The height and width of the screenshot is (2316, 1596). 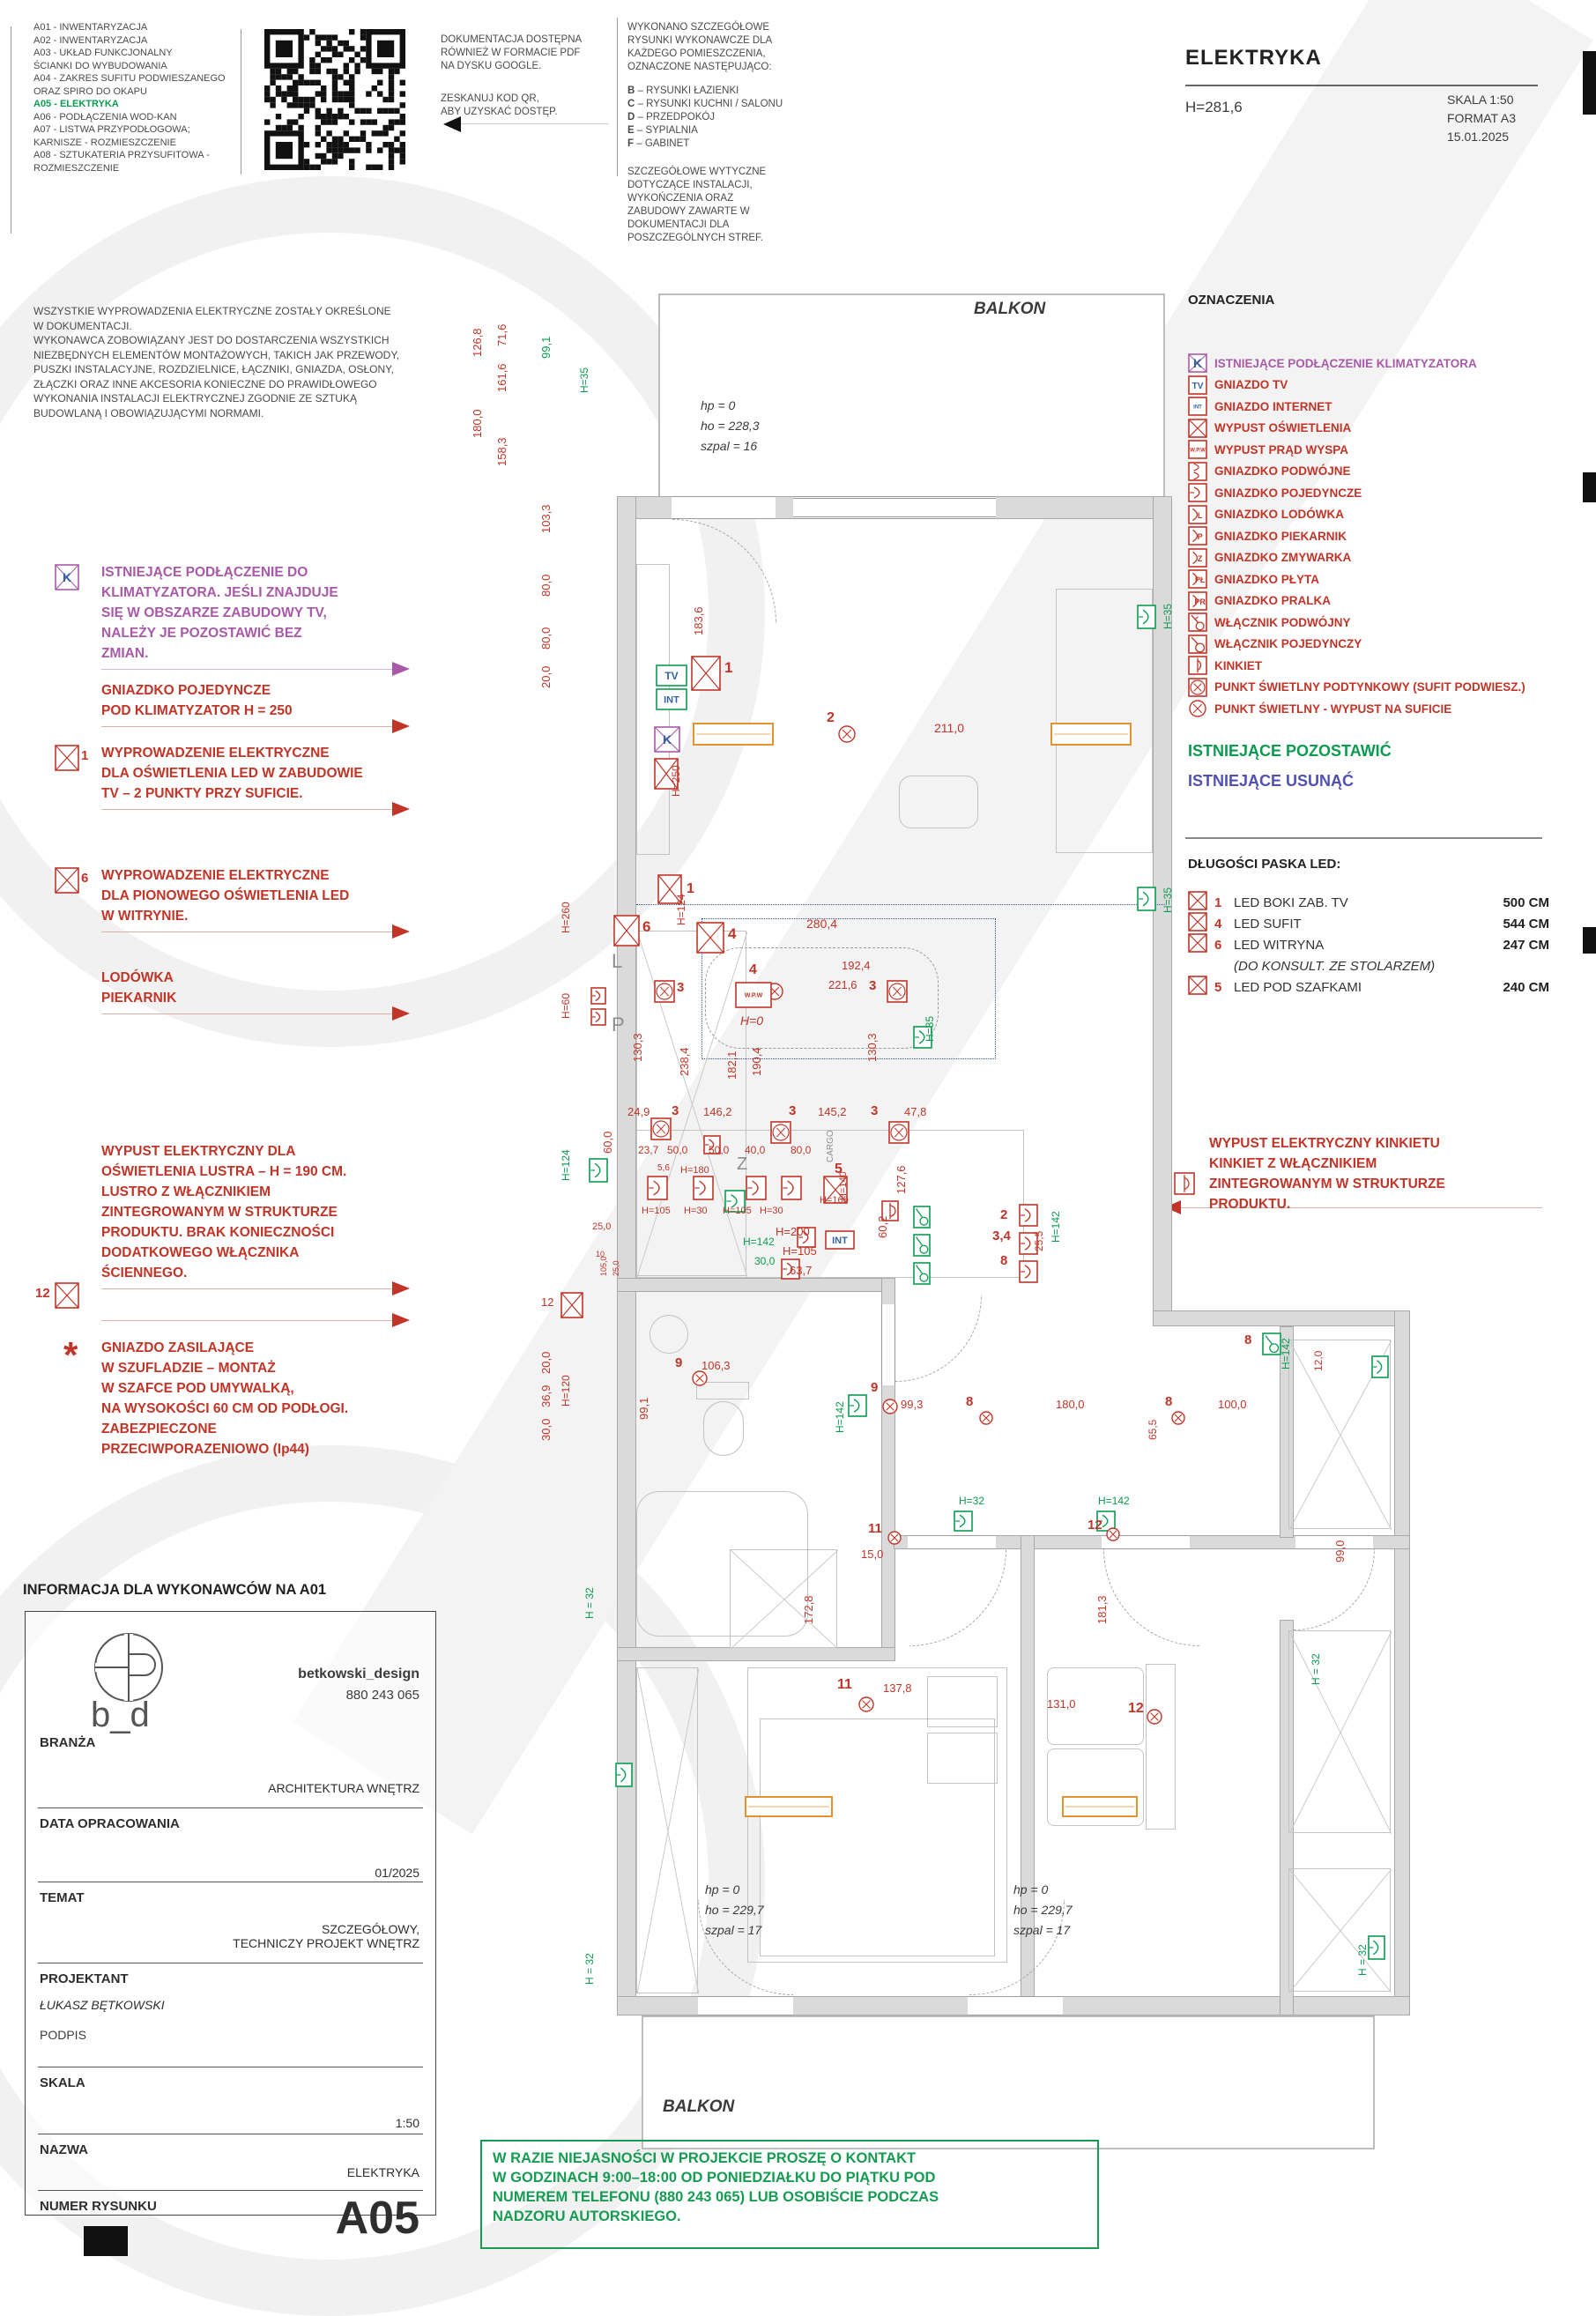 What do you see at coordinates (1042, 1930) in the screenshot?
I see `plan-label: szpal = 17` at bounding box center [1042, 1930].